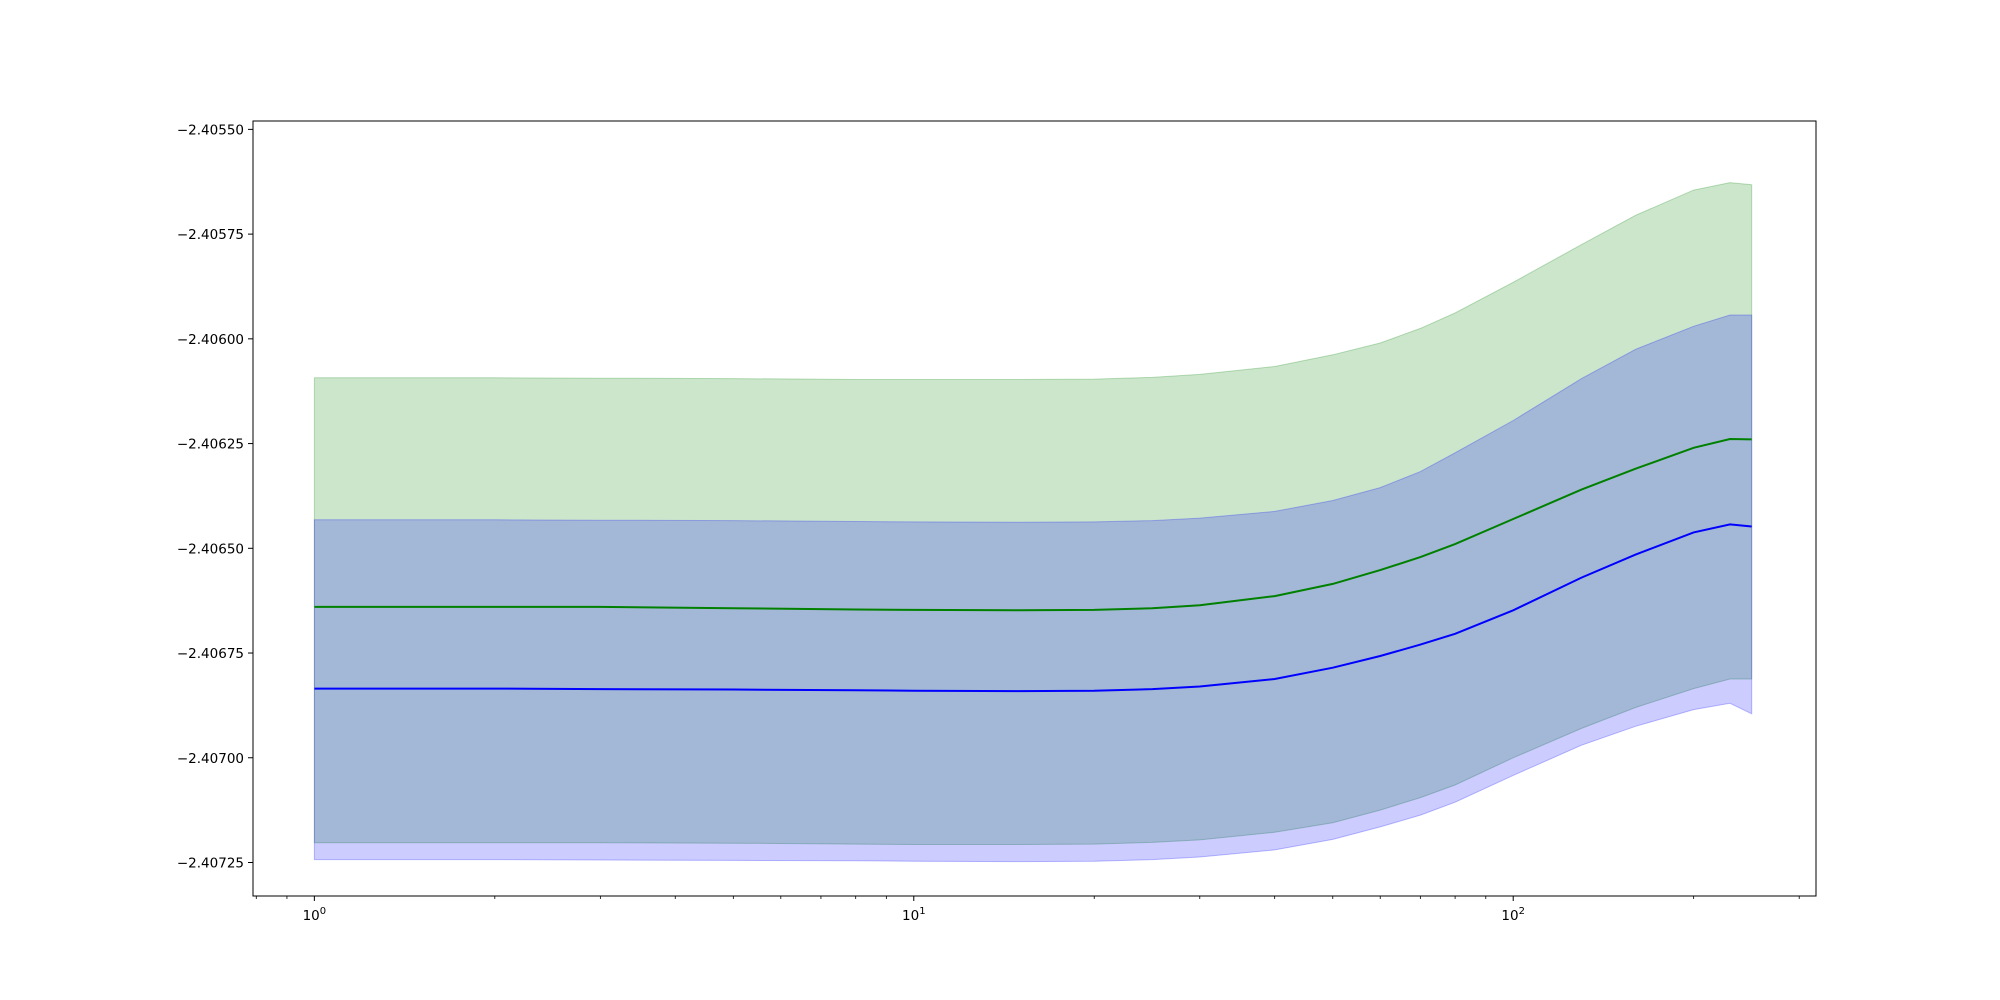  Describe the element at coordinates (210, 863) in the screenshot. I see `y-tick-label: −2.40725` at that location.